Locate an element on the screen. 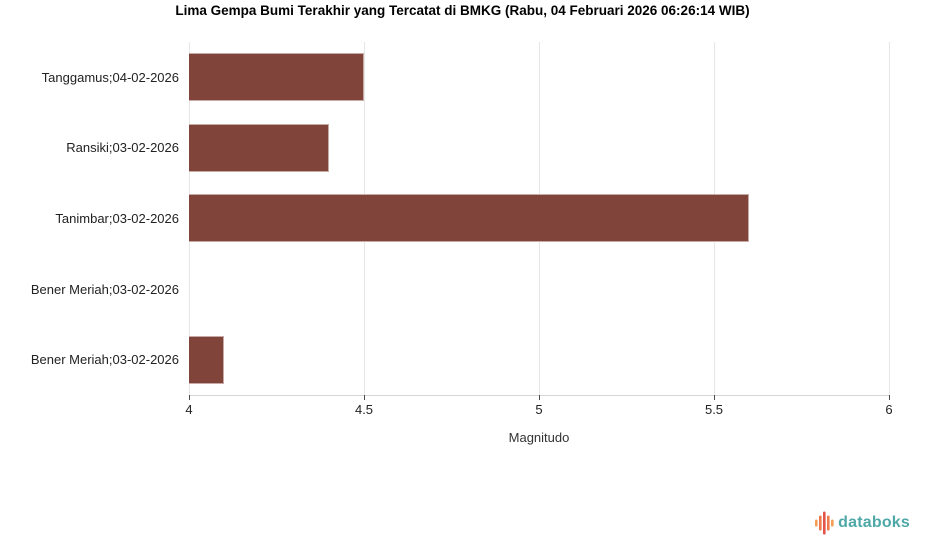 This screenshot has height=547, width=925. x-tick-label: 5.5 is located at coordinates (714, 409).